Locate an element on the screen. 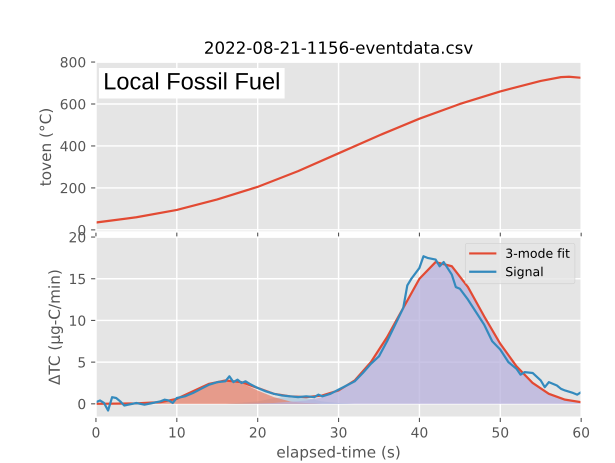 This screenshot has width=615, height=463. x-tick-label: 20 is located at coordinates (258, 432).